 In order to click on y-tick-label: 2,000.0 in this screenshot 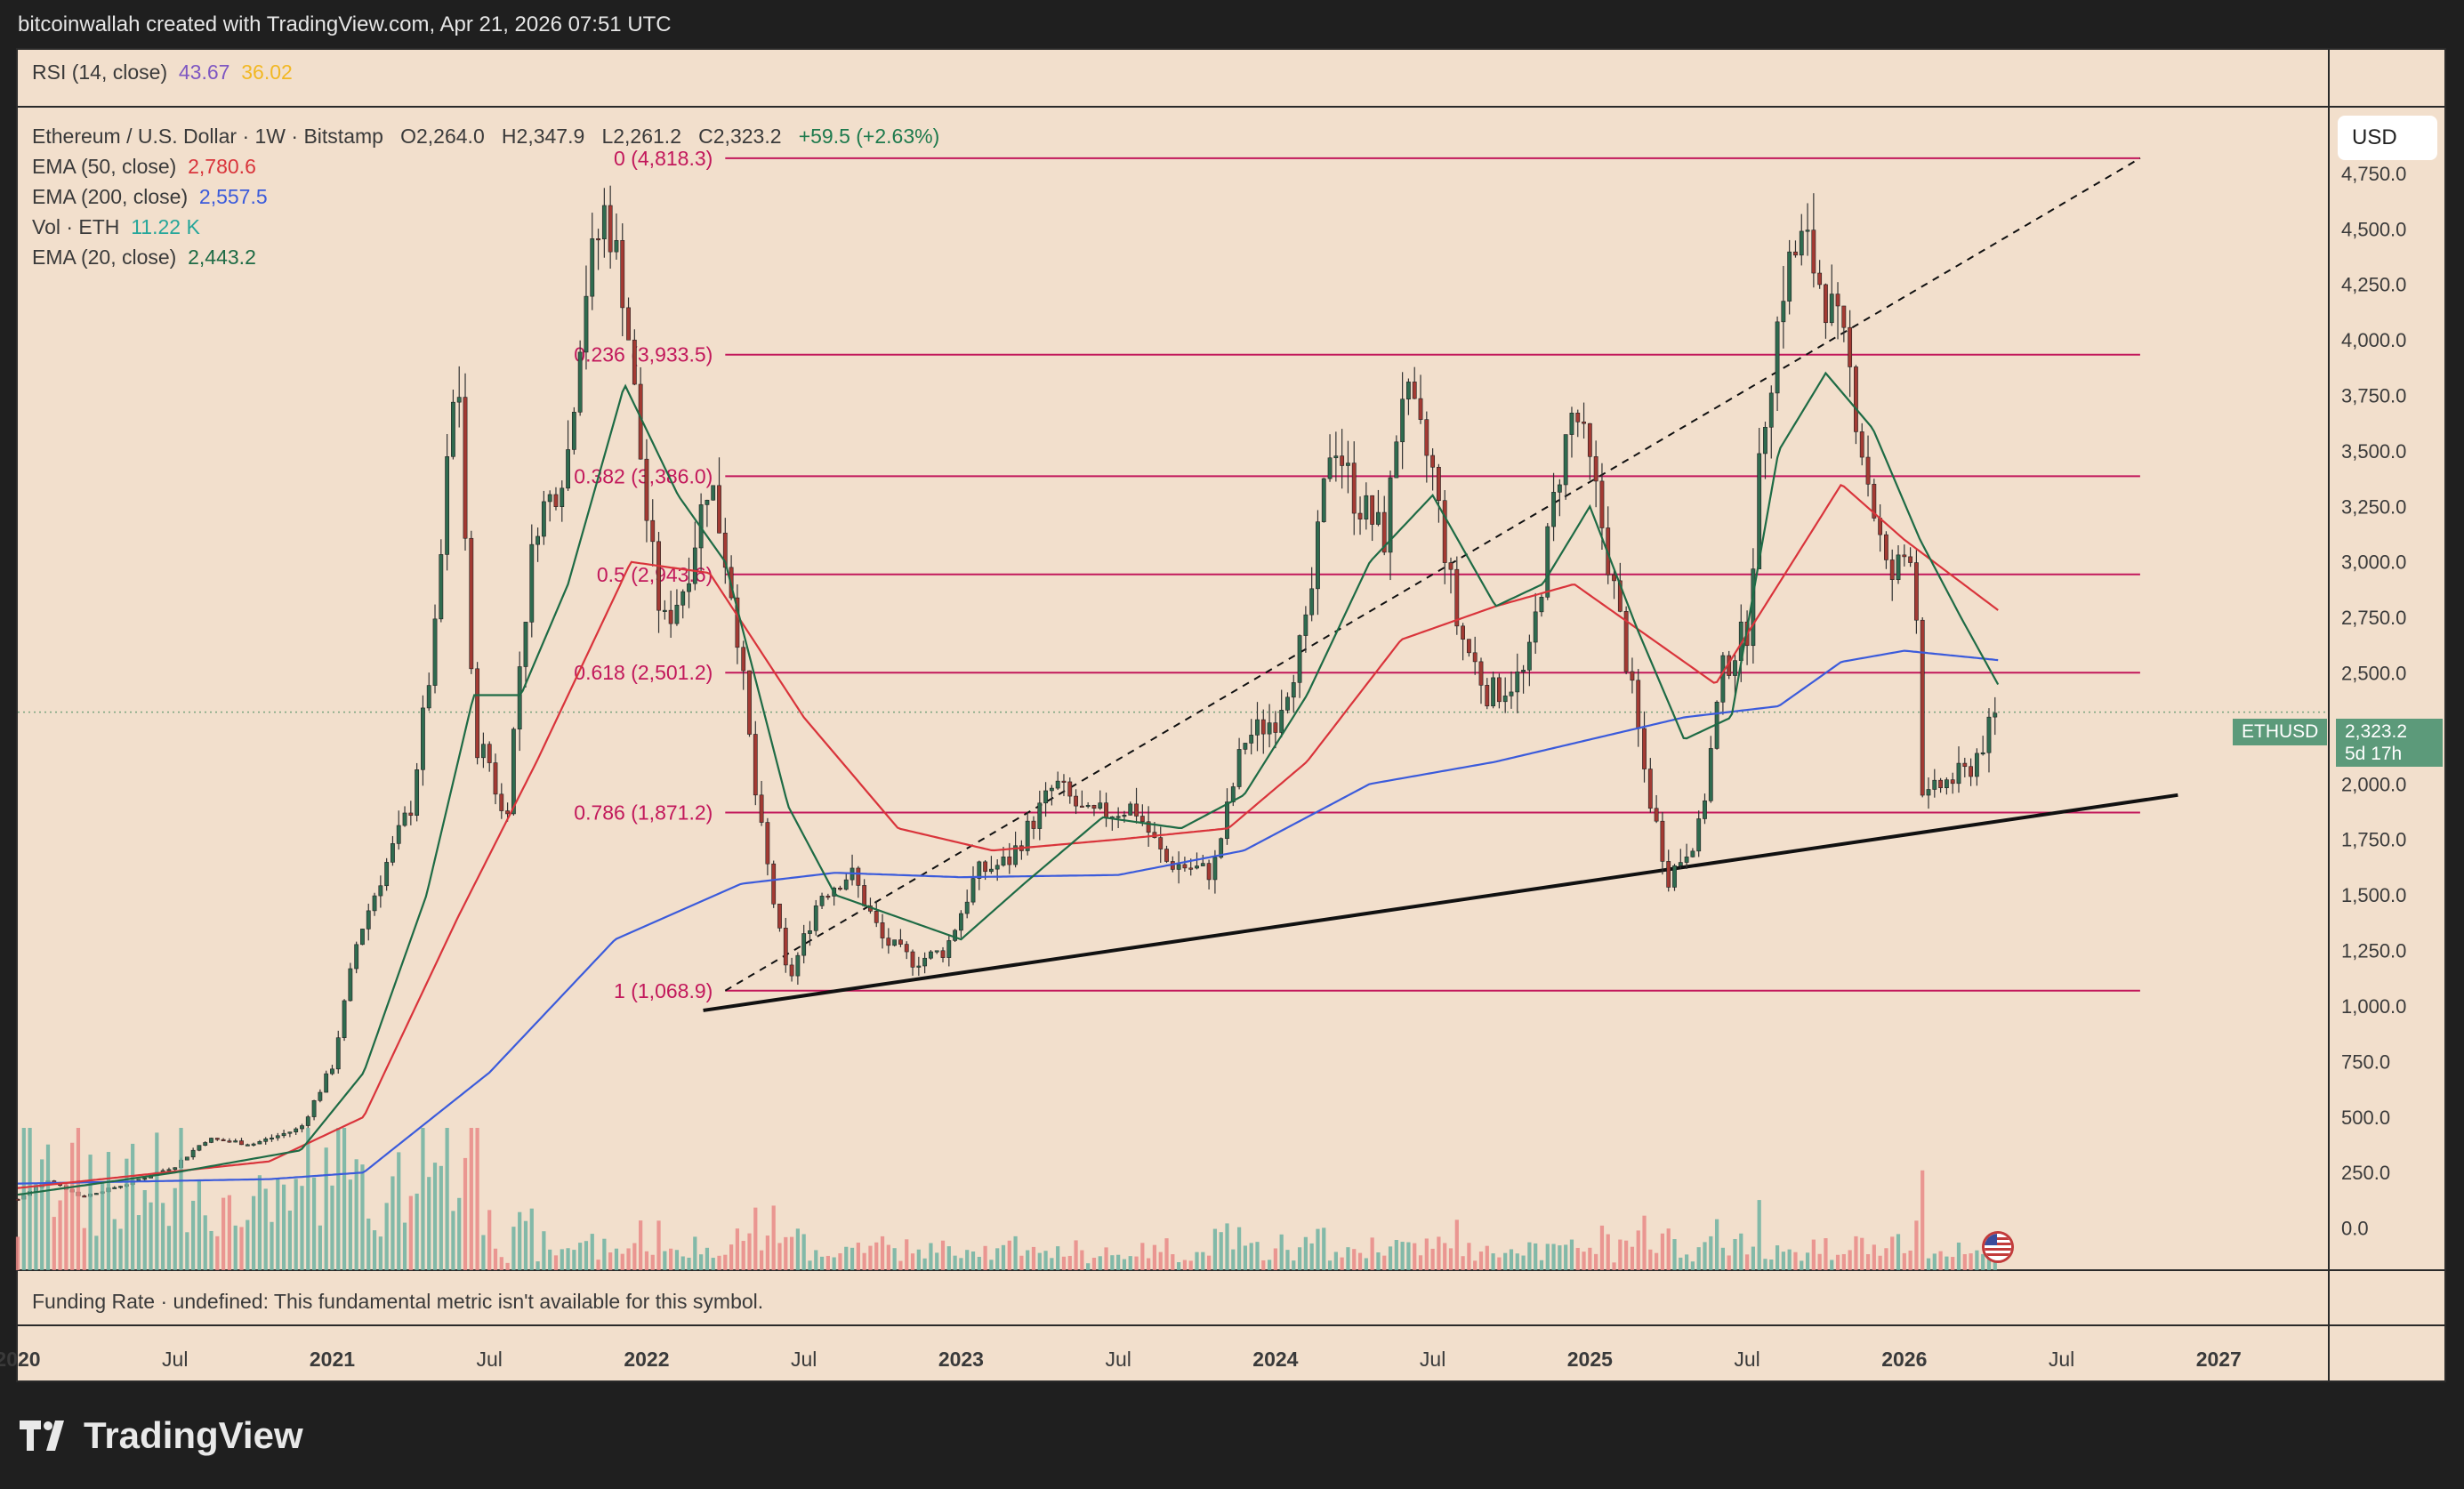, I will do `click(2373, 784)`.